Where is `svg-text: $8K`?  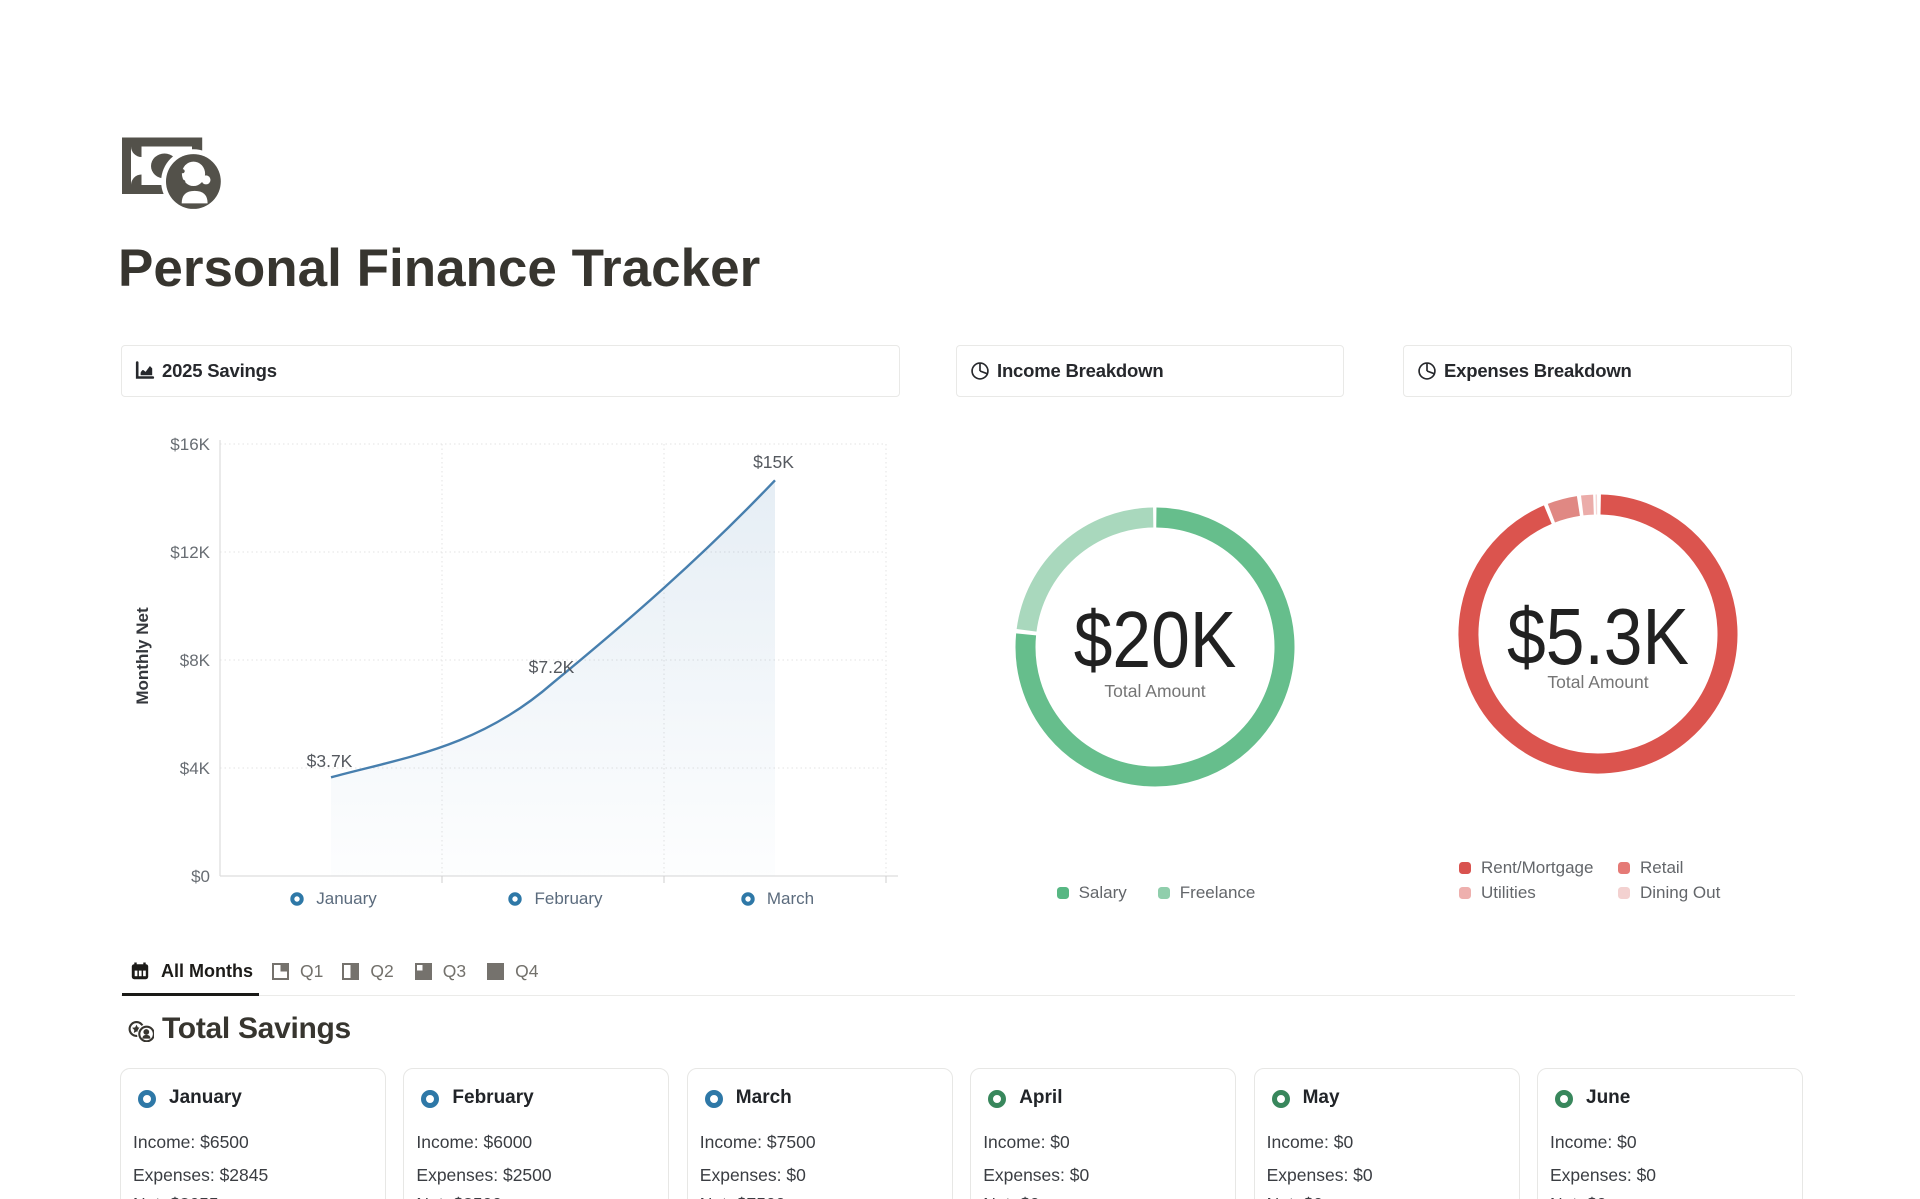
svg-text: $8K is located at coordinates (195, 660).